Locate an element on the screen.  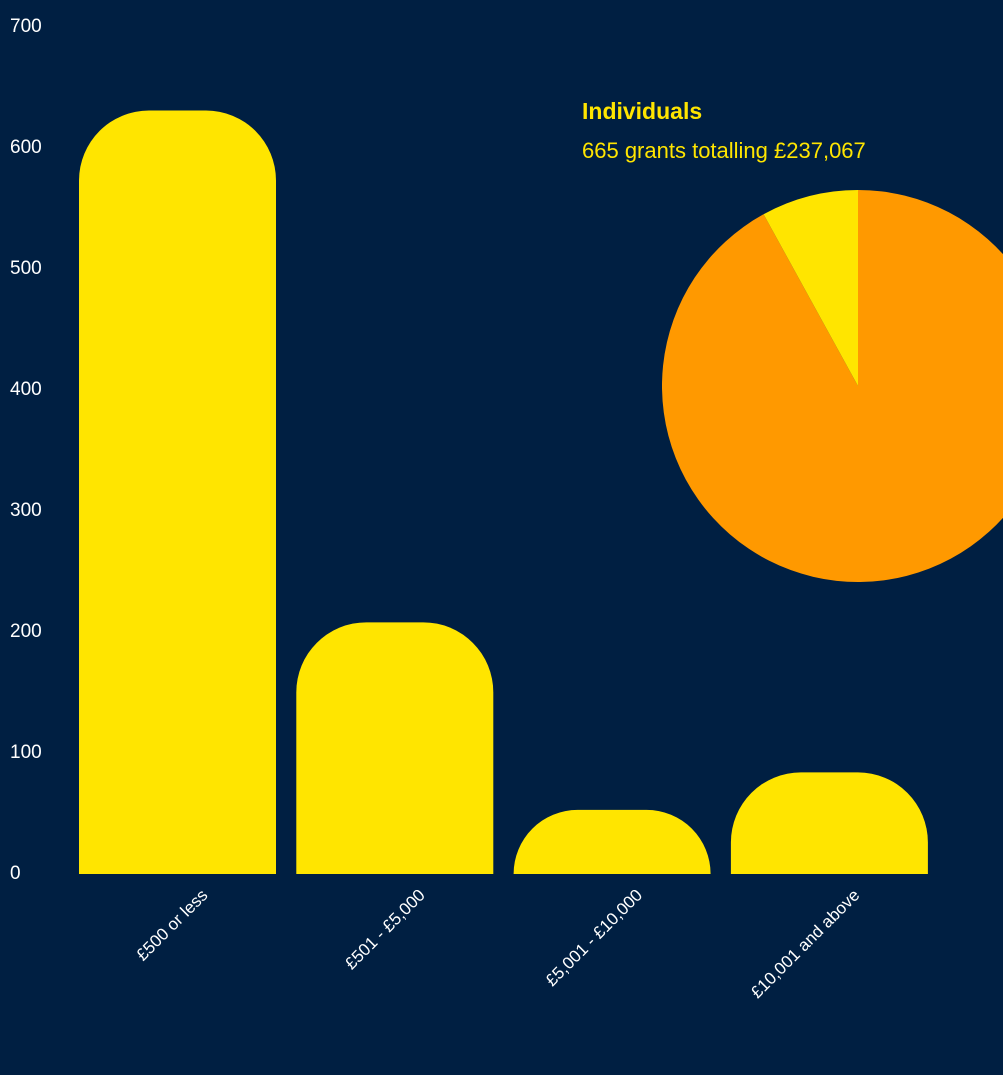
x-tick-label: £500 or less is located at coordinates (172, 925).